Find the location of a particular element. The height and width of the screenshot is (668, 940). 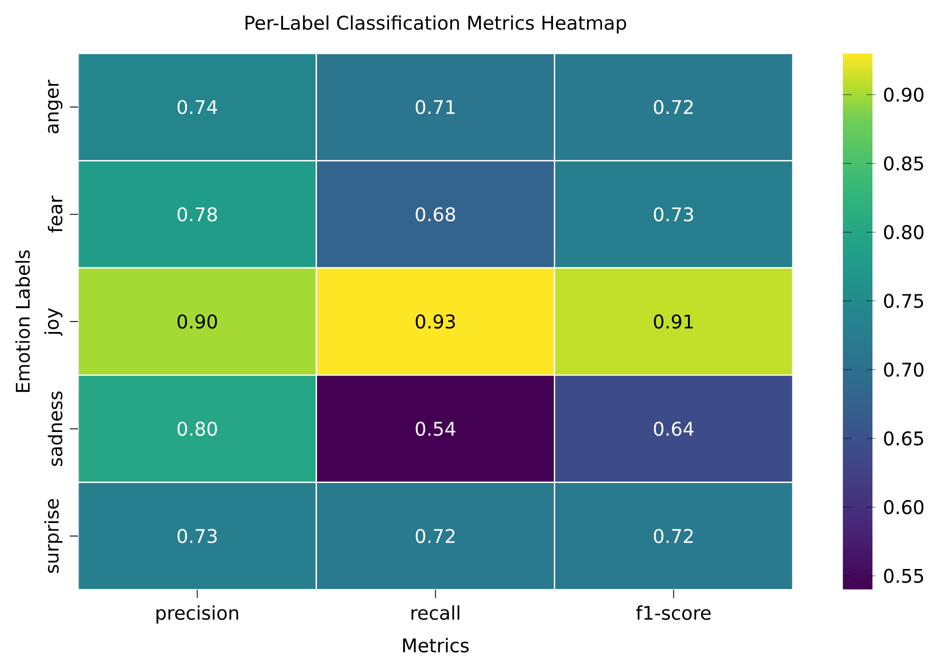

data-label: 0.93 is located at coordinates (435, 321).